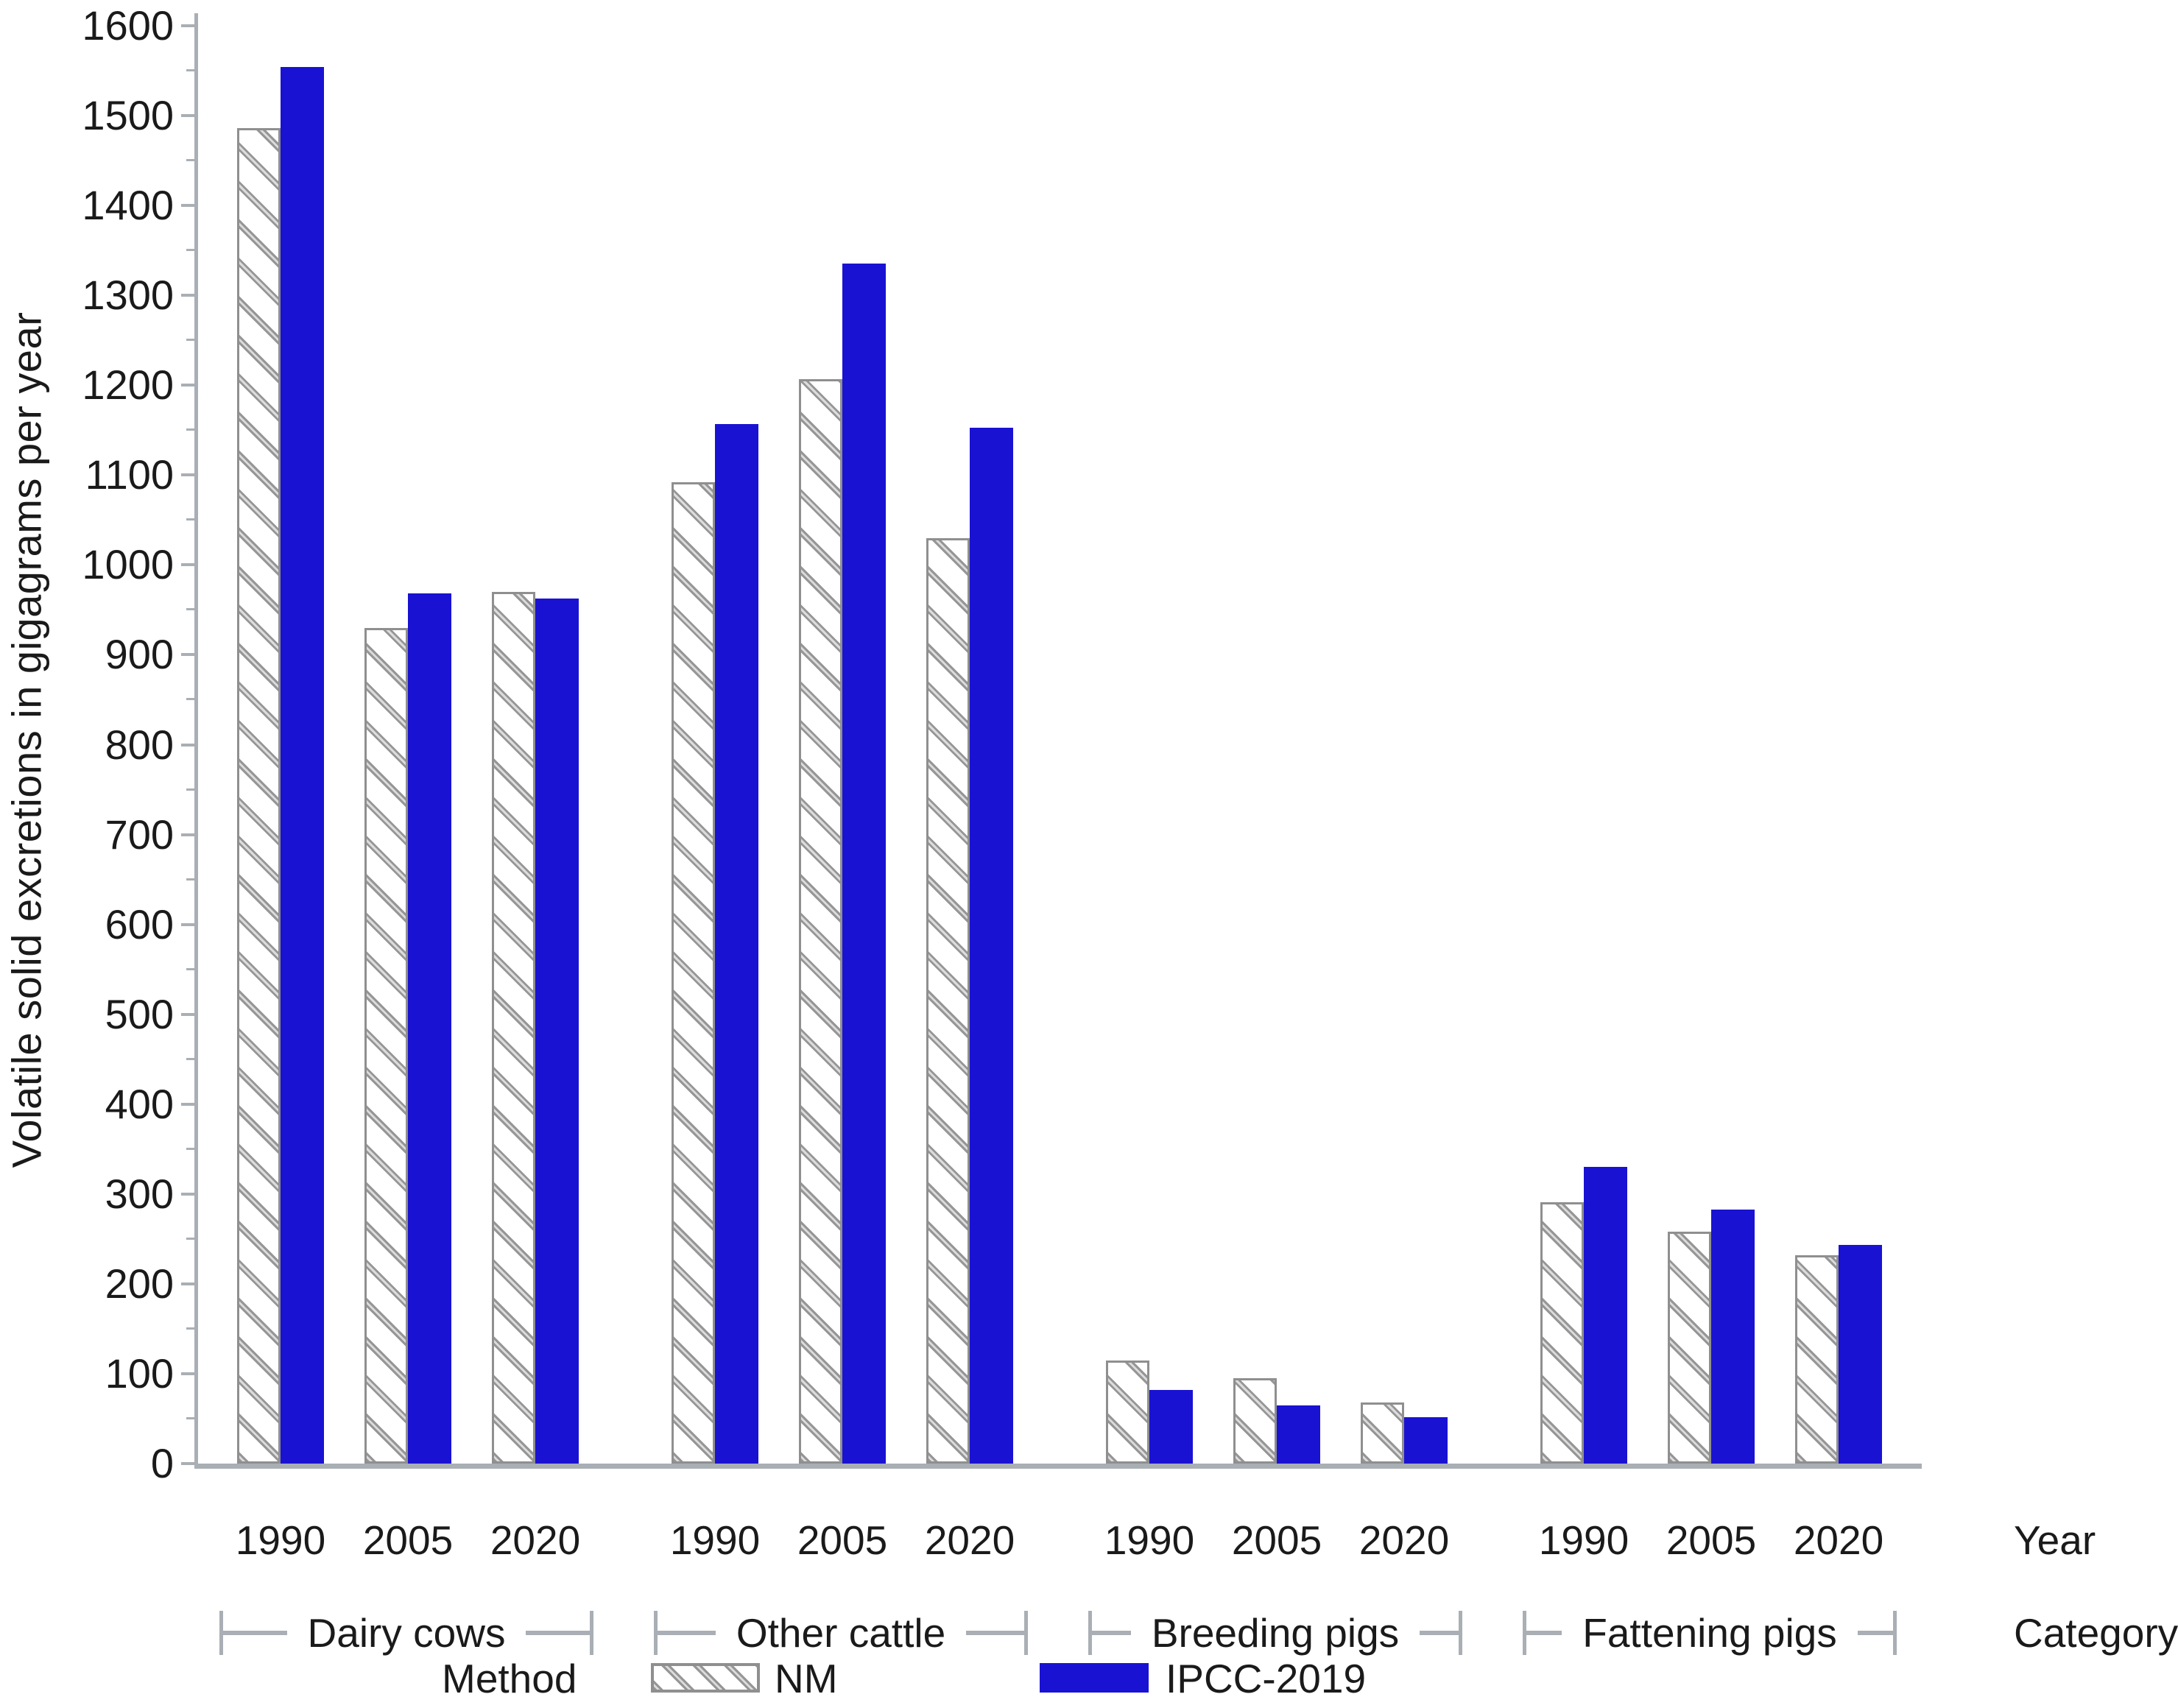 Image resolution: width=2178 pixels, height=1708 pixels. I want to click on x-tick-label-breeding-pigs-1990: 1990, so click(1149, 1540).